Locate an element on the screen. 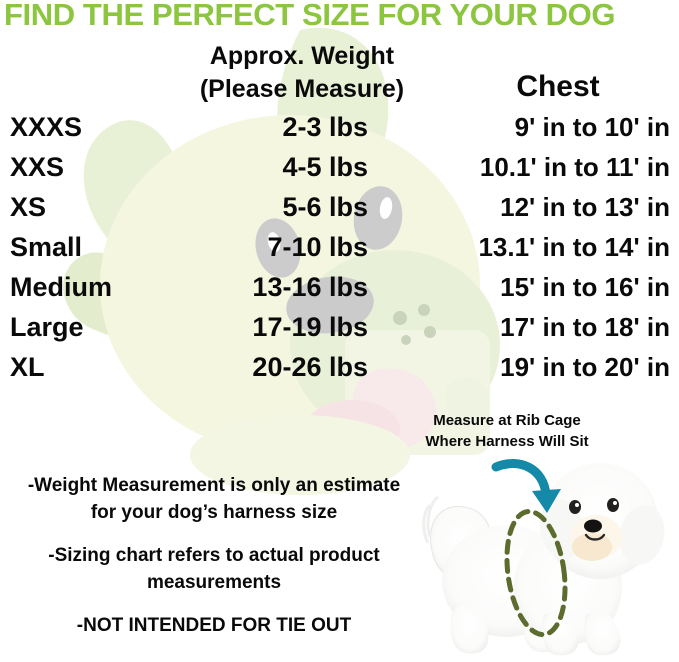  curved-down-arrow-icon is located at coordinates (521, 479).